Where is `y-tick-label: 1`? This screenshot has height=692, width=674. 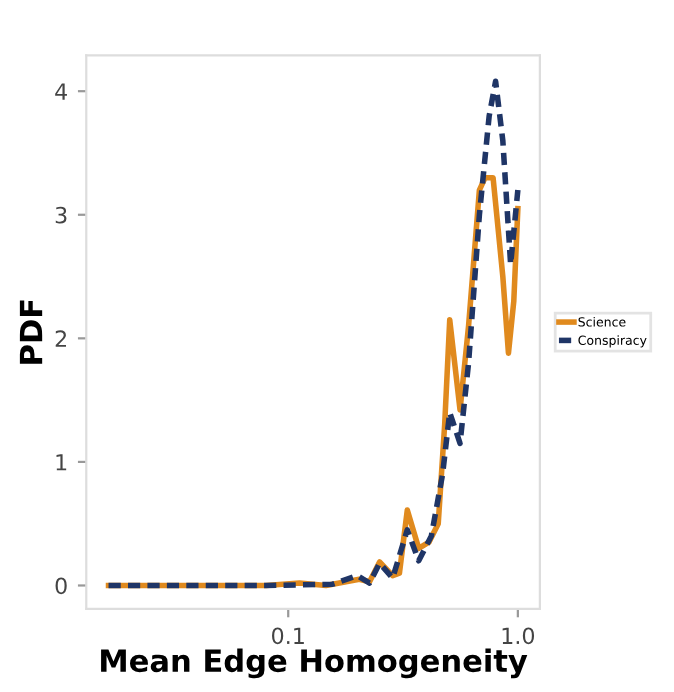
y-tick-label: 1 is located at coordinates (61, 462).